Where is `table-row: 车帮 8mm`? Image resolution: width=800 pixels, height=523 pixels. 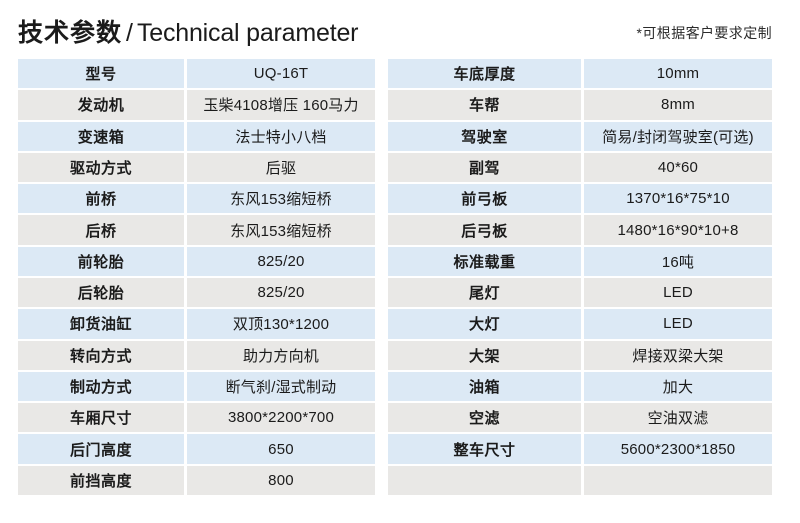 table-row: 车帮 8mm is located at coordinates (580, 105).